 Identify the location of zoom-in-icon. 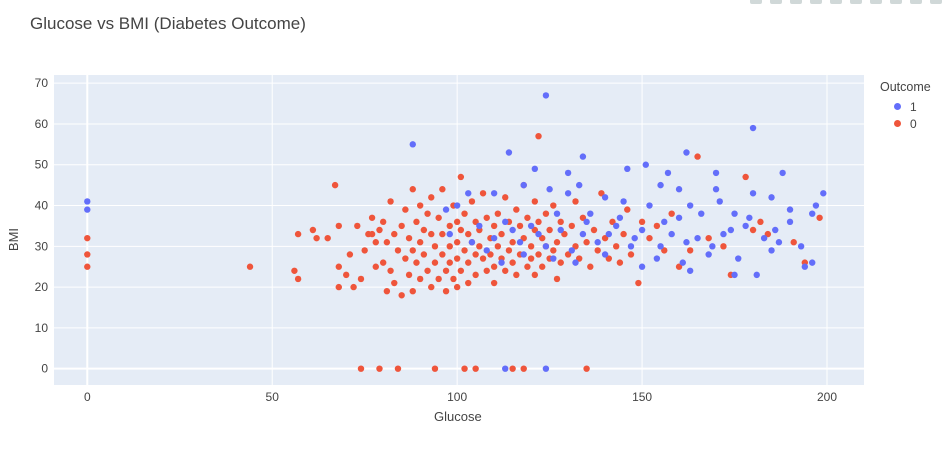
(856, 2).